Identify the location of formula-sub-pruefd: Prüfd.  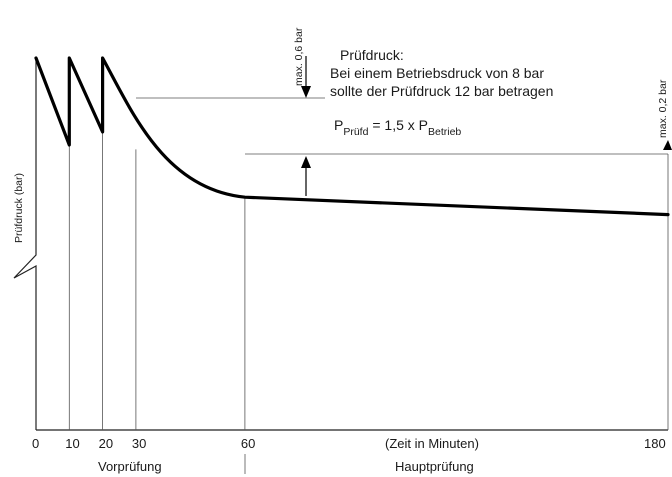
(355, 132).